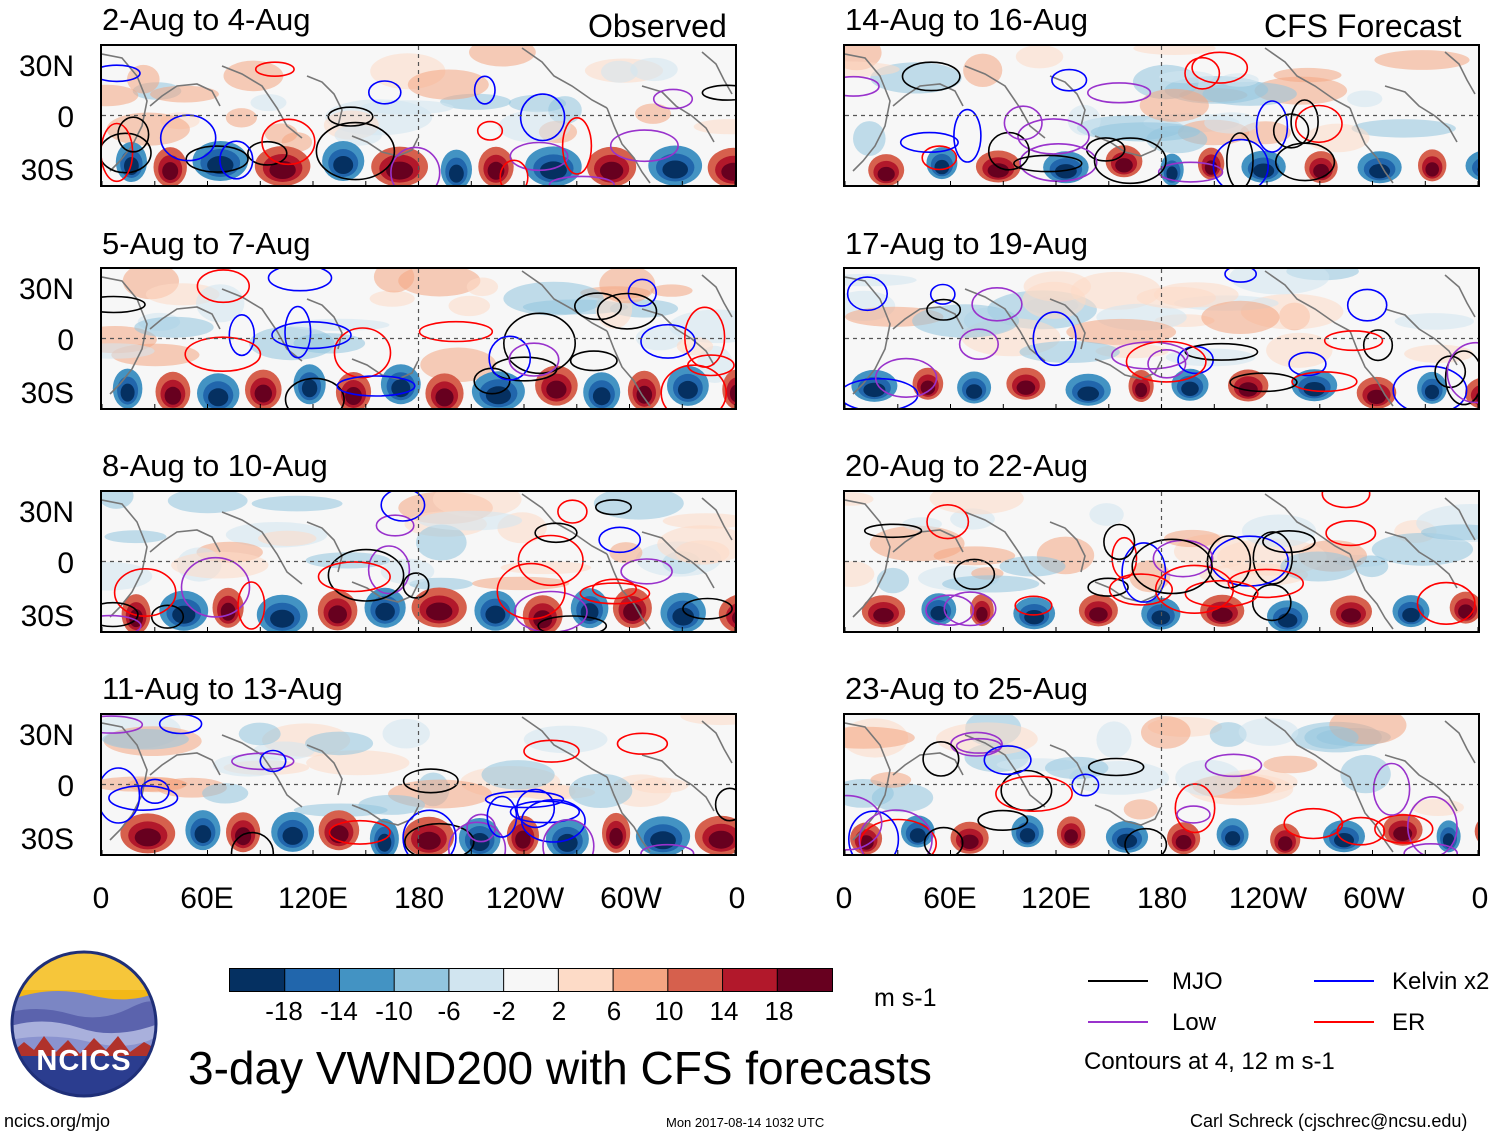 The height and width of the screenshot is (1137, 1510). Describe the element at coordinates (57, 1121) in the screenshot. I see `footer-site: ncics.org/mjo` at that location.